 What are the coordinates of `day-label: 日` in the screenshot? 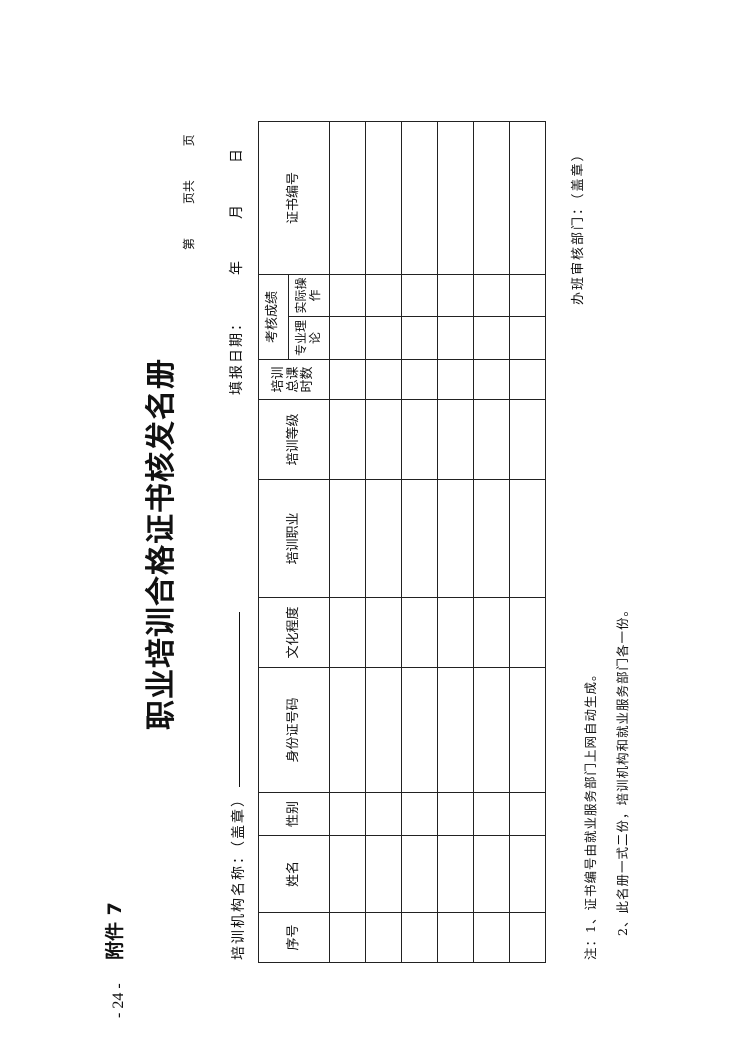 It's located at (237, 155).